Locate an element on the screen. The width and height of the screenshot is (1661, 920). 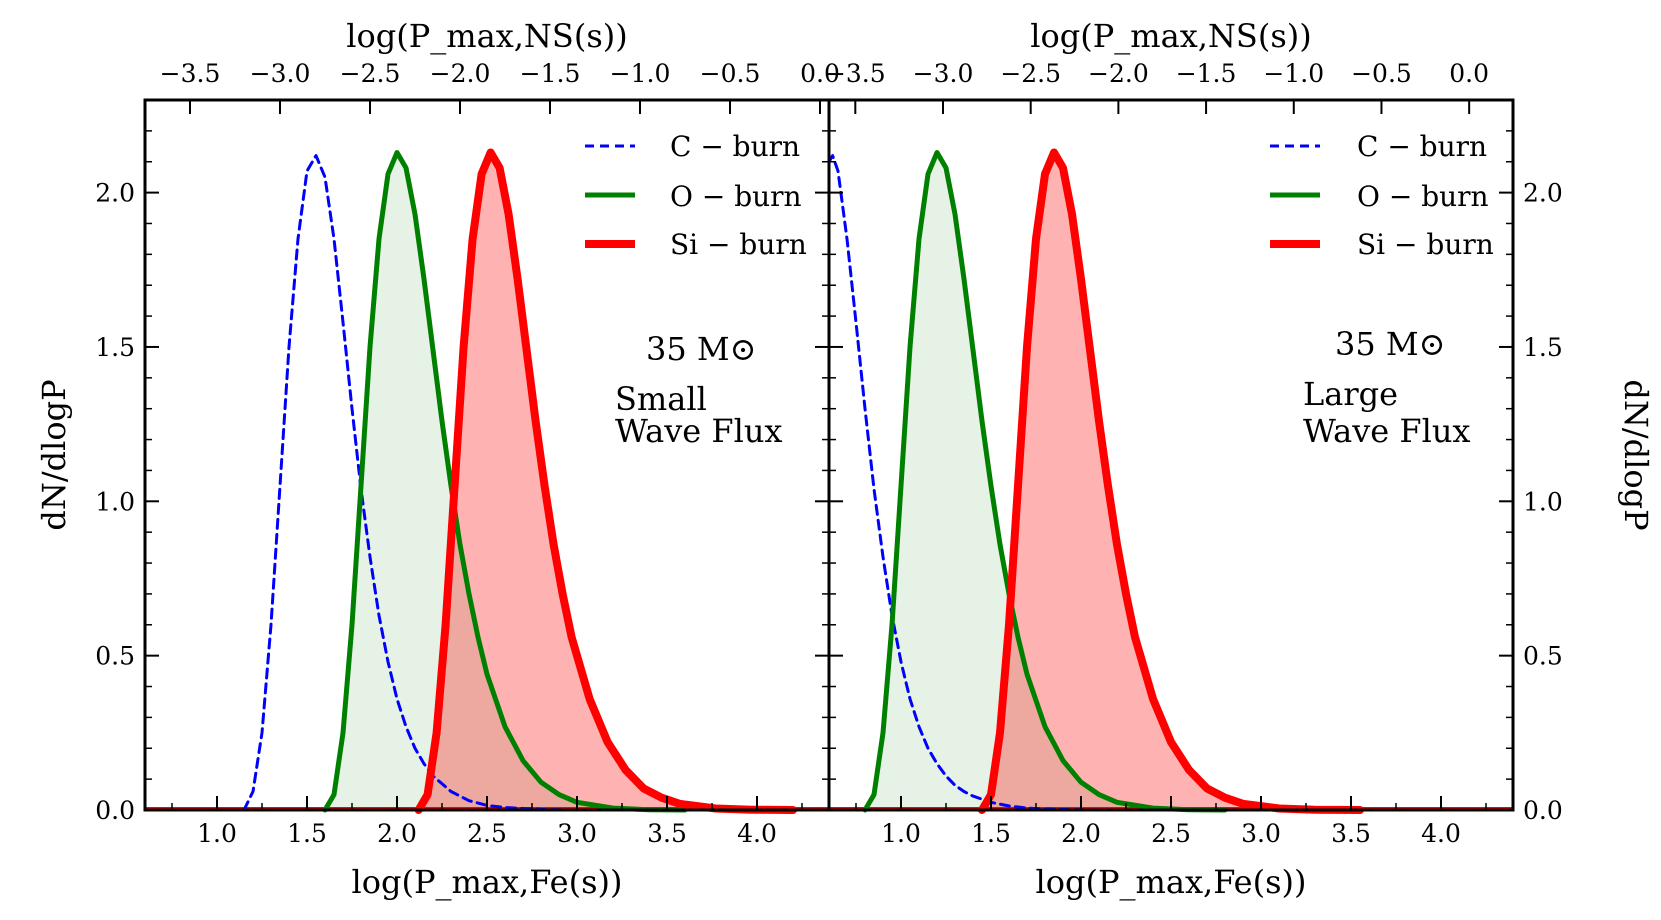
right-bottom-ticks: 1.0 1.5 2.0 2.5 3.0 3.5 4.0 is located at coordinates (1171, 822).